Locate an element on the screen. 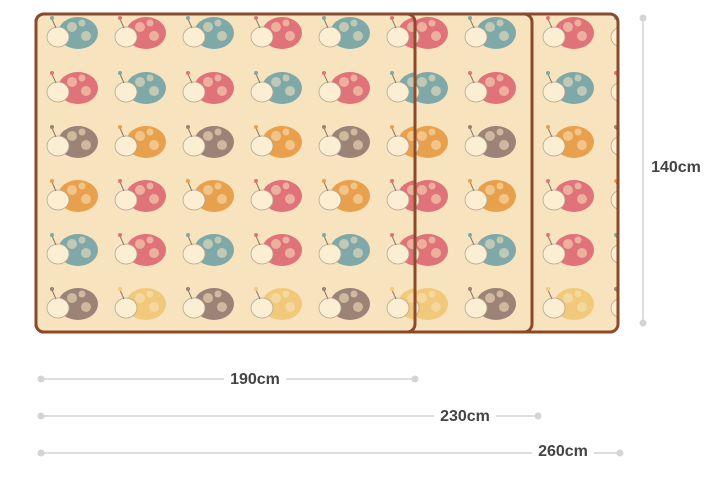 This screenshot has height=504, width=720. bug-shell is located at coordinates (642, 88).